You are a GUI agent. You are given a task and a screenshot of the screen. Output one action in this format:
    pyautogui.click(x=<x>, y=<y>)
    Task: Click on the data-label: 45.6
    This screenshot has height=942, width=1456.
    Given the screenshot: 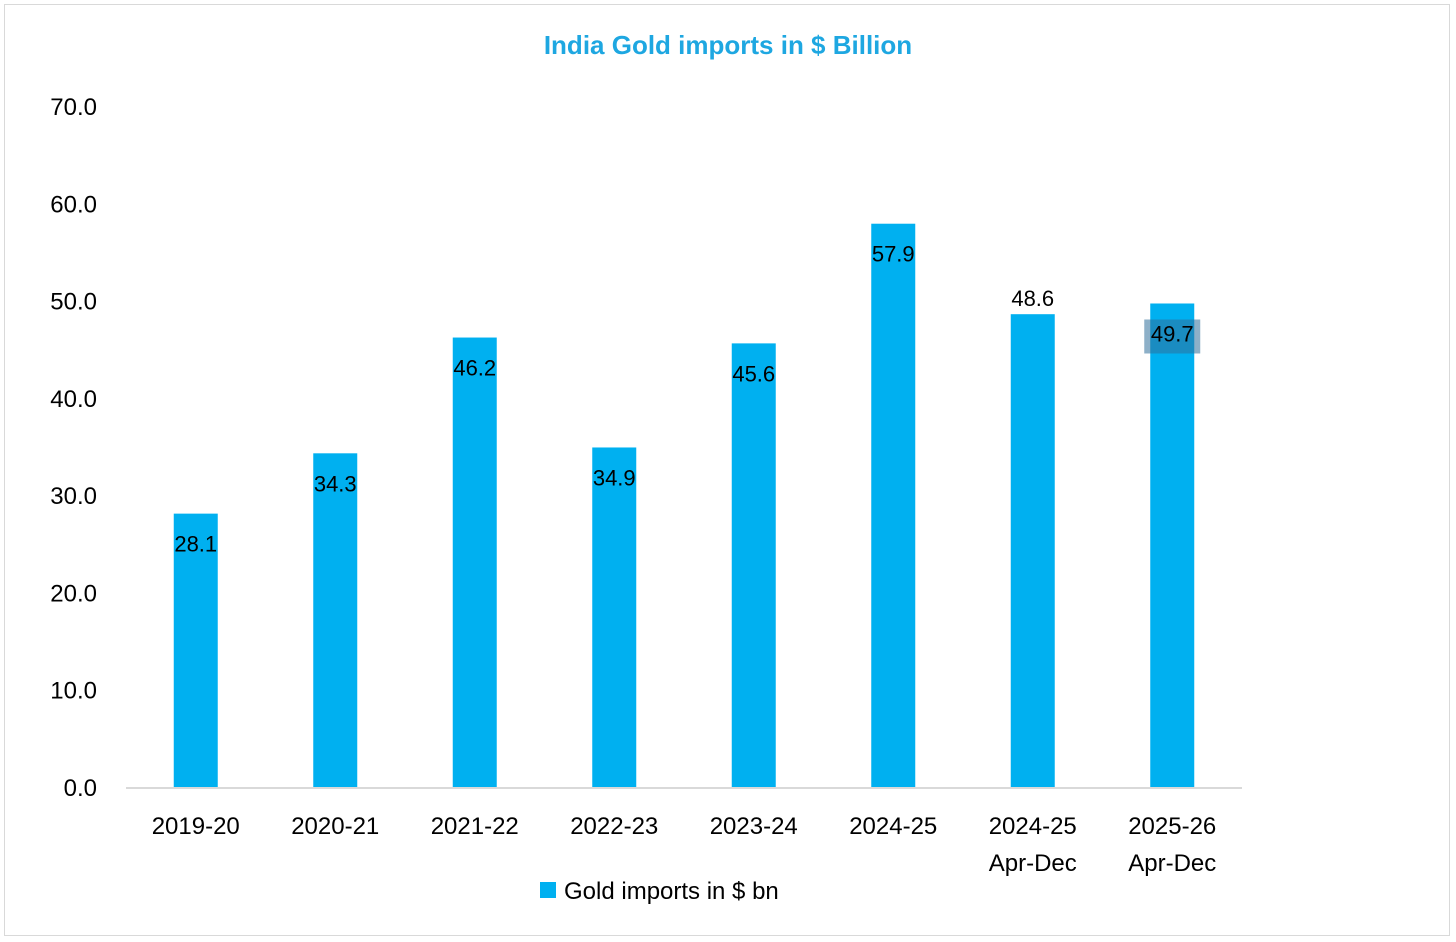 What is the action you would take?
    pyautogui.click(x=753, y=373)
    